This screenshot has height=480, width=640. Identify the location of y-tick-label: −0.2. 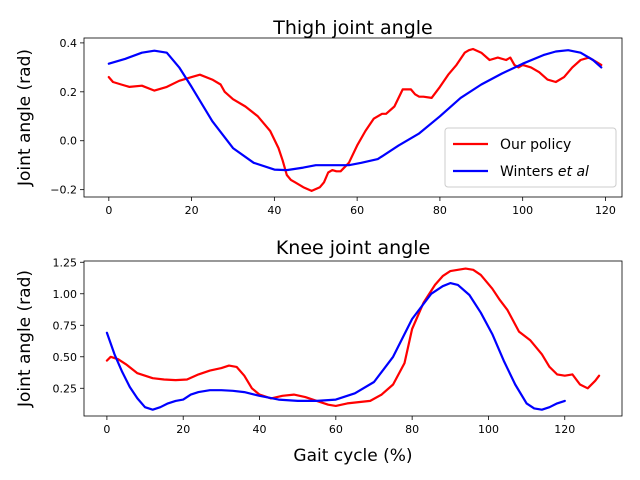
(63, 190).